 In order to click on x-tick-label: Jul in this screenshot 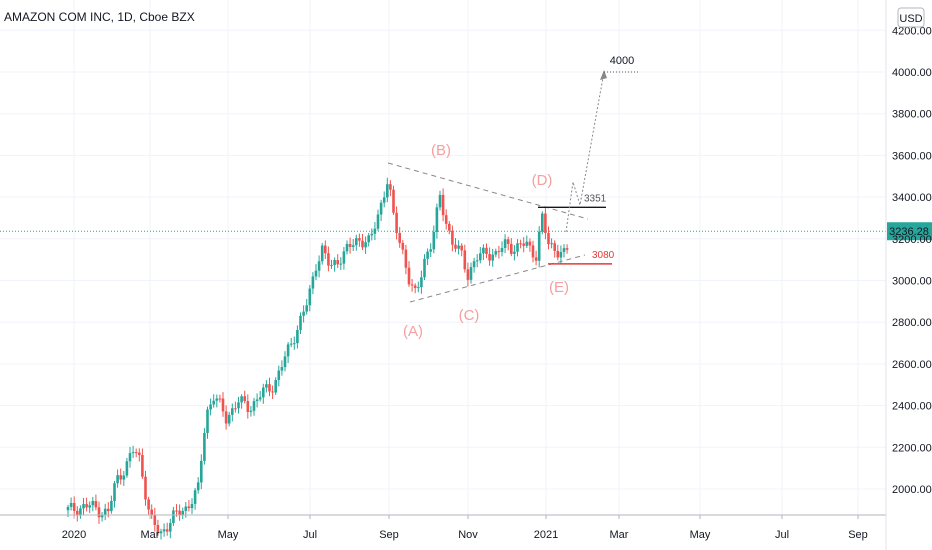, I will do `click(310, 535)`.